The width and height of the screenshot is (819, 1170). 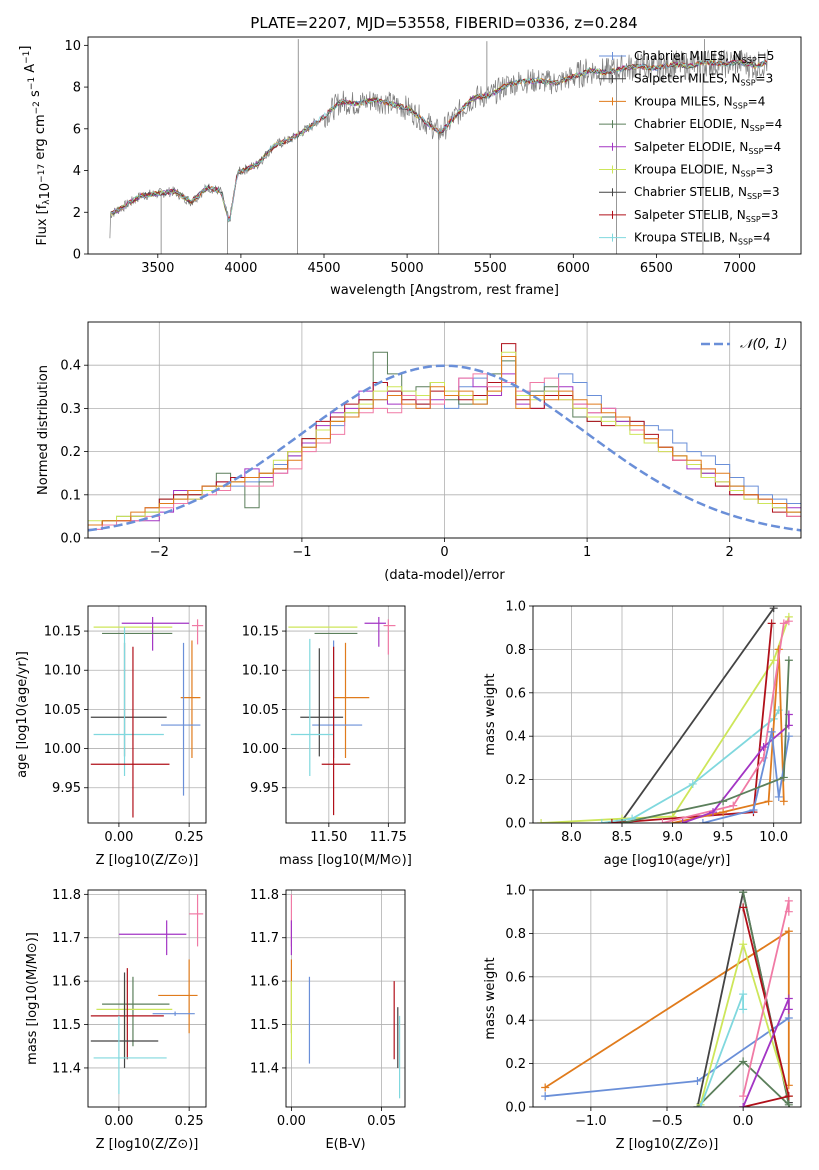 What do you see at coordinates (62, 749) in the screenshot?
I see `y-tick-label: 10.00` at bounding box center [62, 749].